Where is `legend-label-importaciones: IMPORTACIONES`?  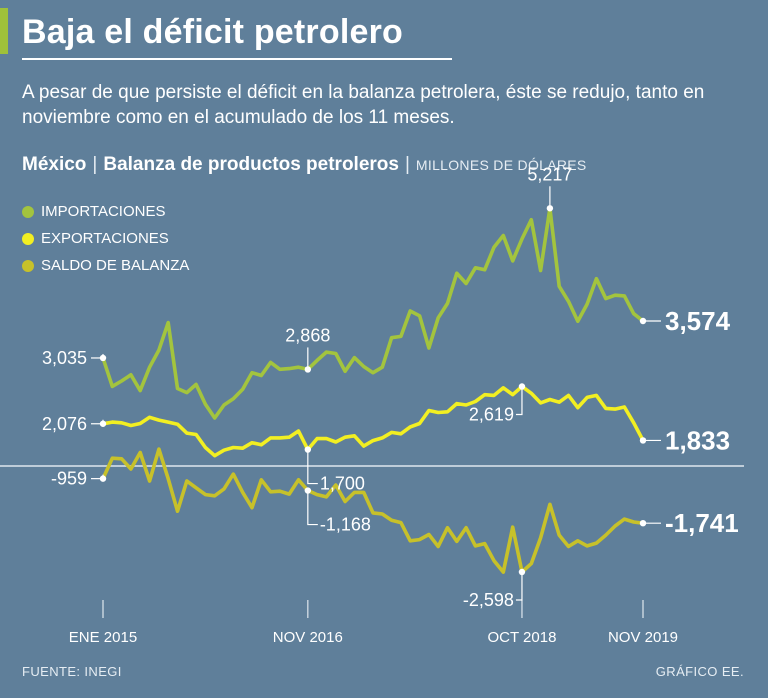 legend-label-importaciones: IMPORTACIONES is located at coordinates (103, 211).